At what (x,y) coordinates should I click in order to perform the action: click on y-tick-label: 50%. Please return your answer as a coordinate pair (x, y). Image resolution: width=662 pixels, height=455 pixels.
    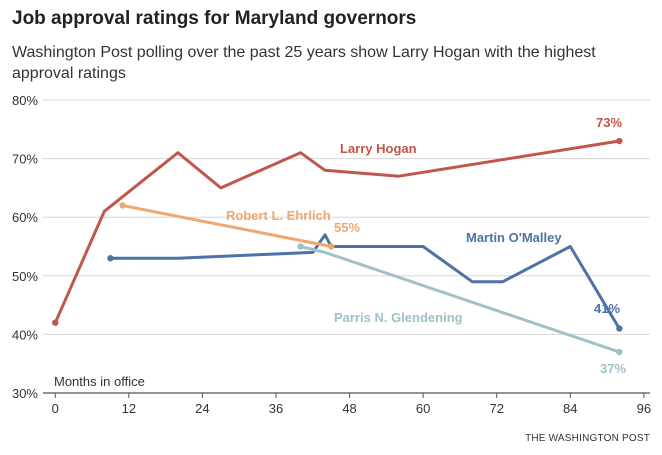
    Looking at the image, I should click on (25, 276).